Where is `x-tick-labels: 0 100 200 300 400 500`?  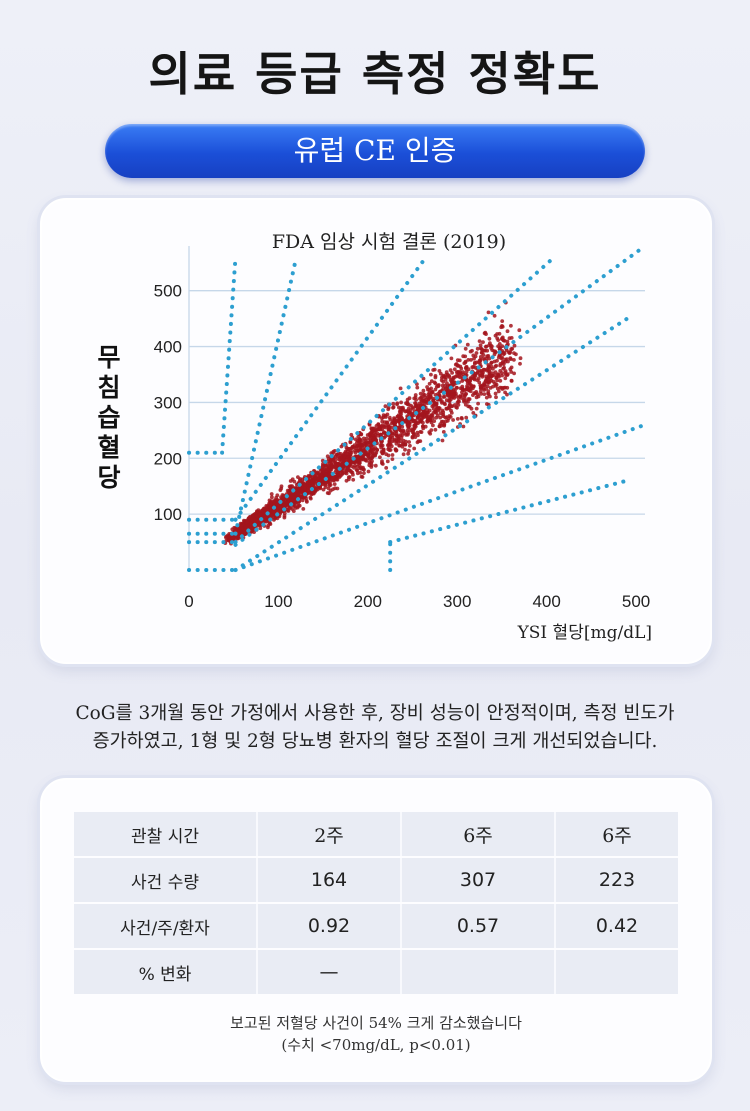 x-tick-labels: 0 100 200 300 400 500 is located at coordinates (417, 601).